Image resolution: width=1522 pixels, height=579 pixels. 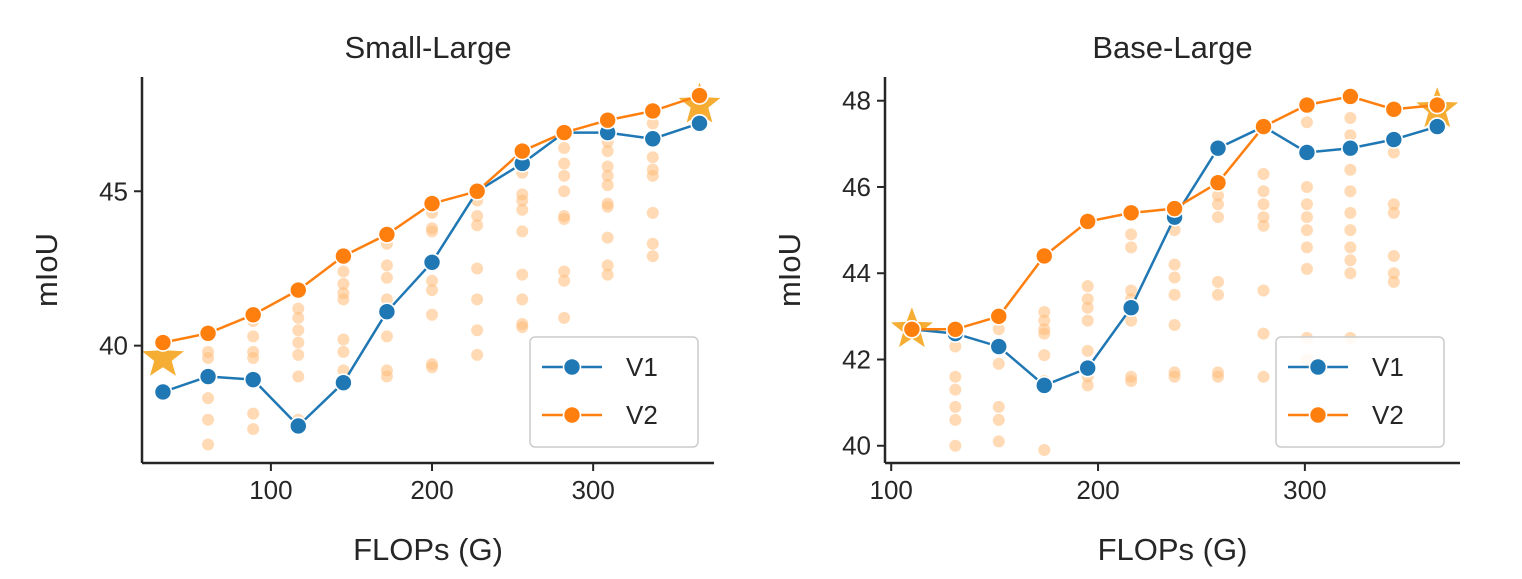 I want to click on legend-marker-v1, so click(x=572, y=367).